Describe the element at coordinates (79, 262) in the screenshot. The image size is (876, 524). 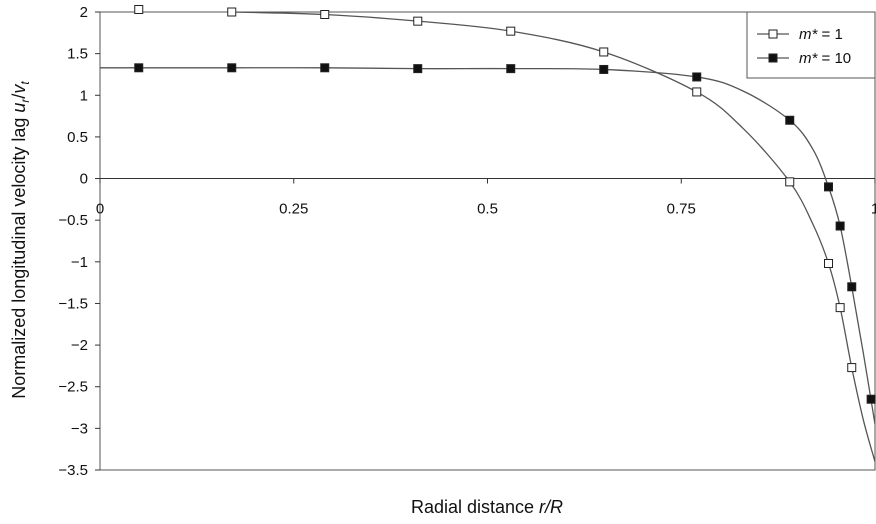
I see `y-tick-label: −1` at that location.